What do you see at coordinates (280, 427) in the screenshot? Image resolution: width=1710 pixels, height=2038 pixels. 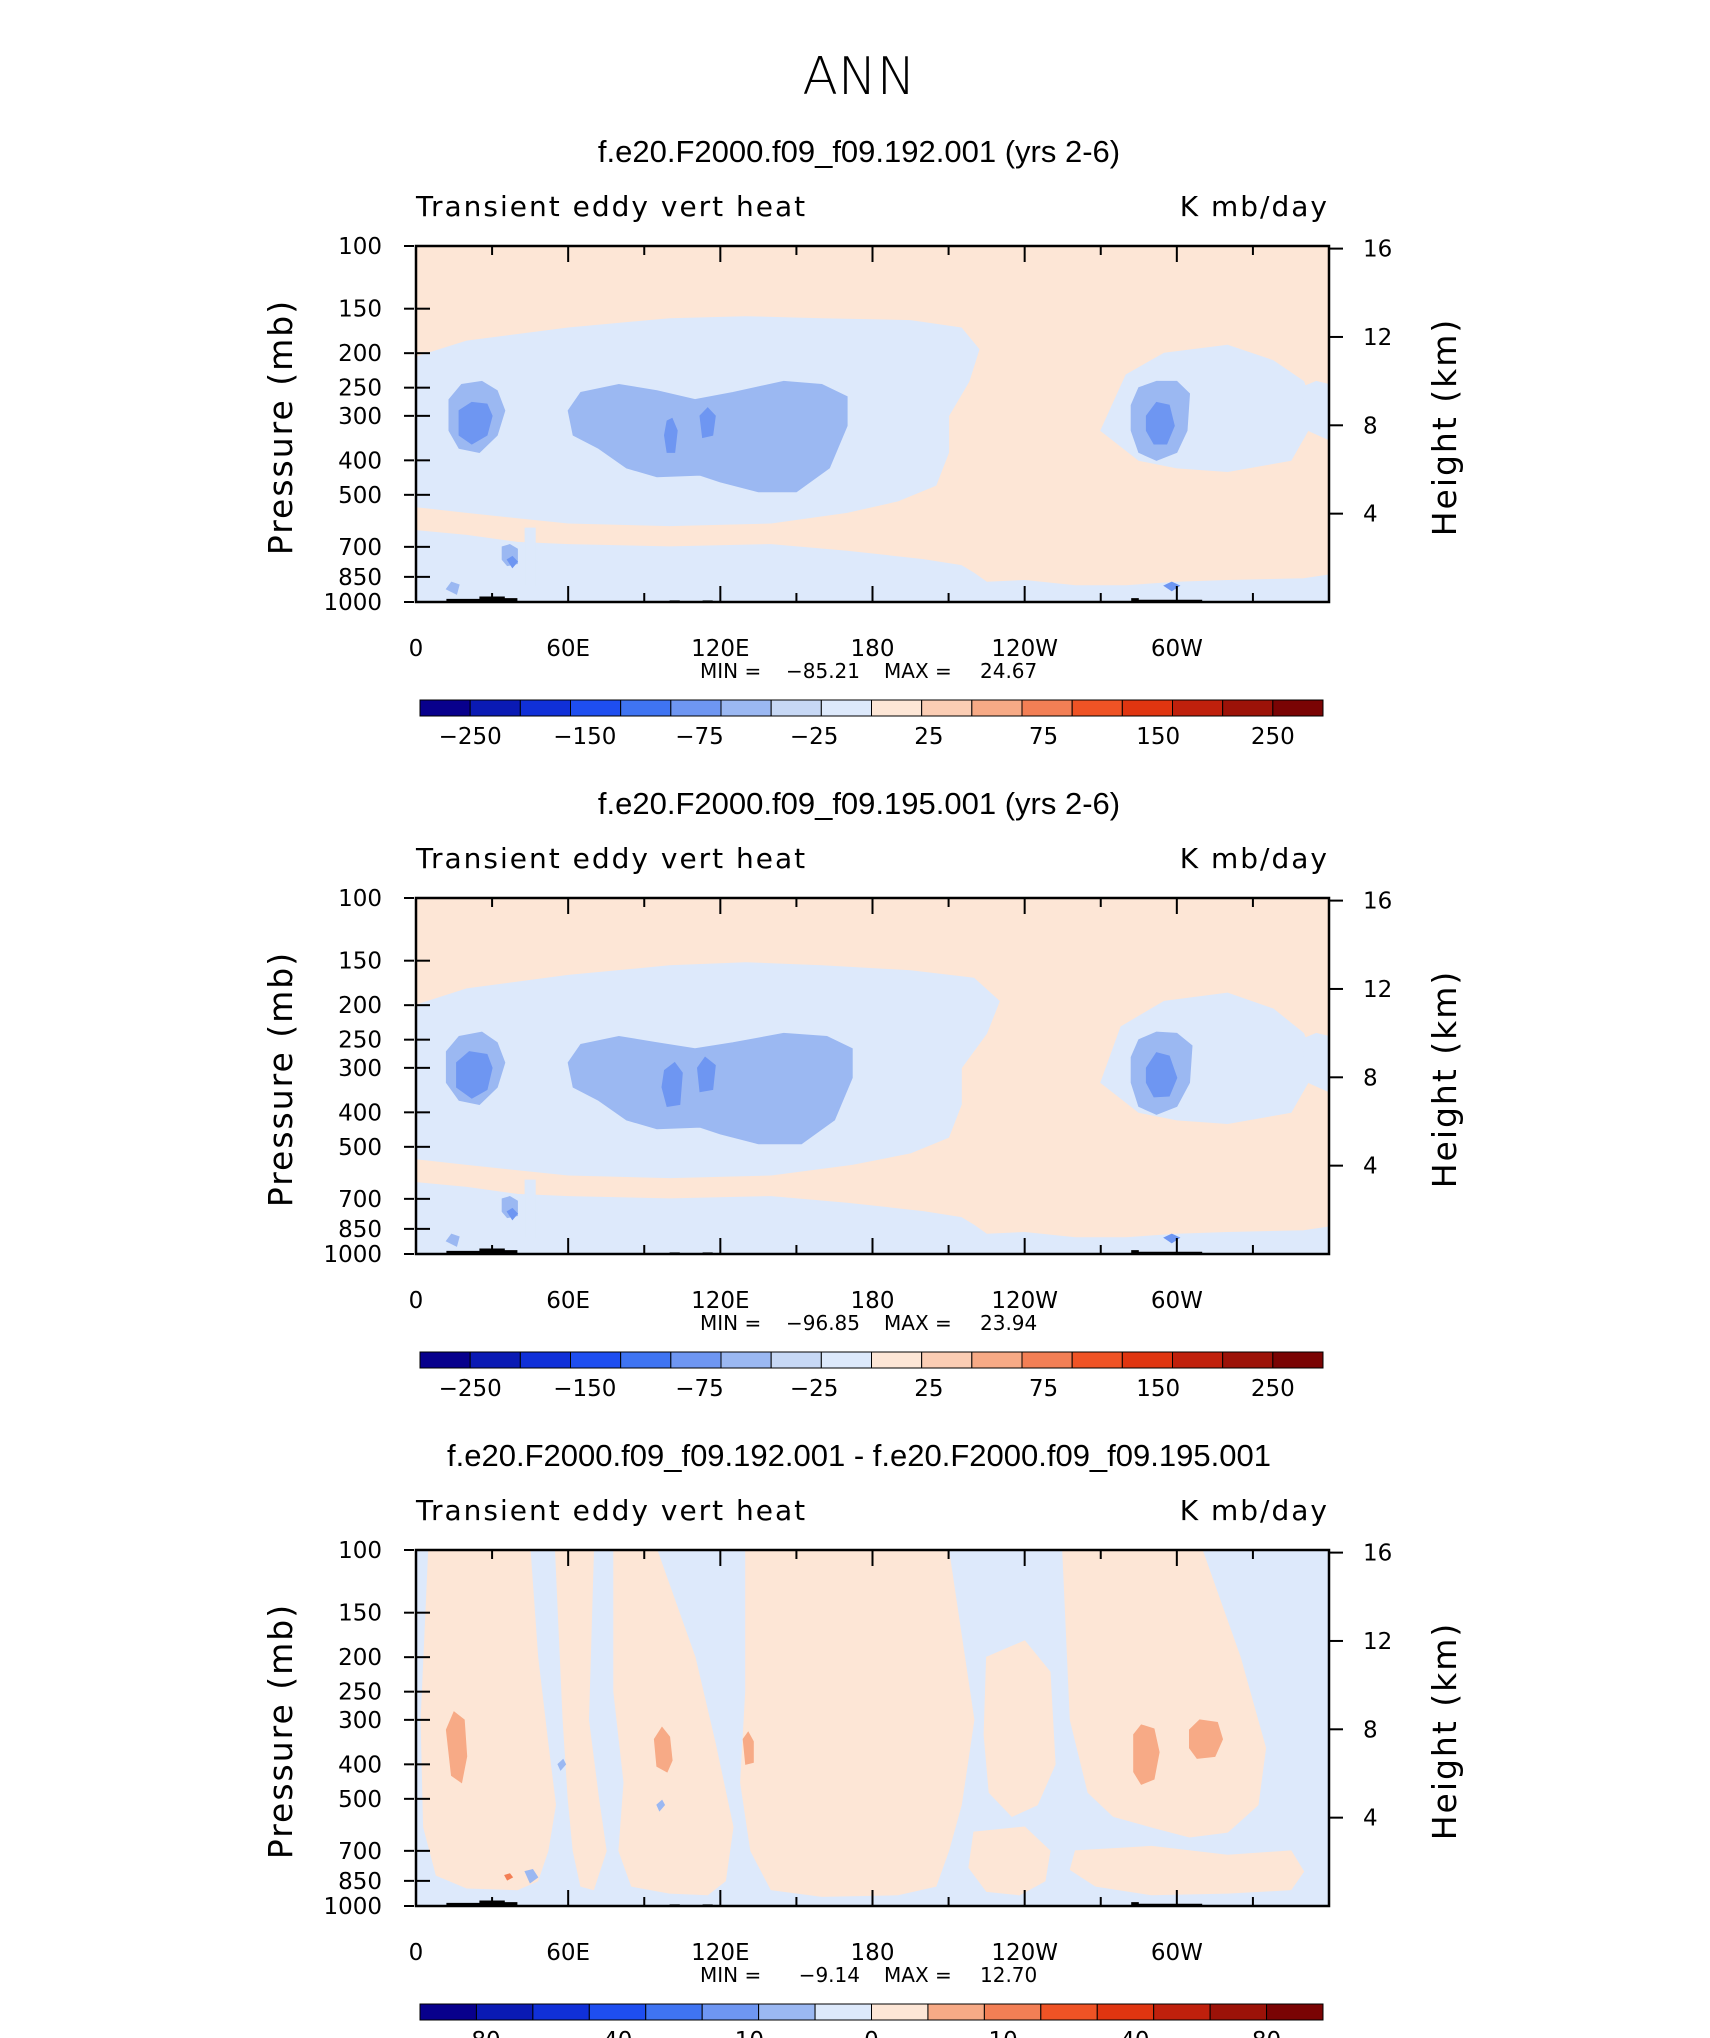 I see `y-axis-title: Pressure (mb)` at bounding box center [280, 427].